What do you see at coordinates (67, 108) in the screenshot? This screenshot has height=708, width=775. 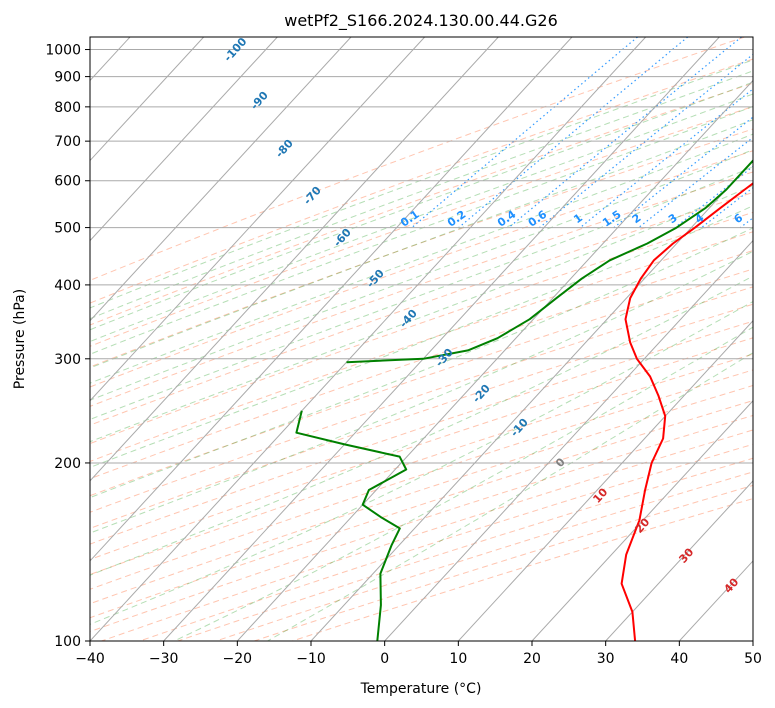 I see `y-tick-label: 800` at bounding box center [67, 108].